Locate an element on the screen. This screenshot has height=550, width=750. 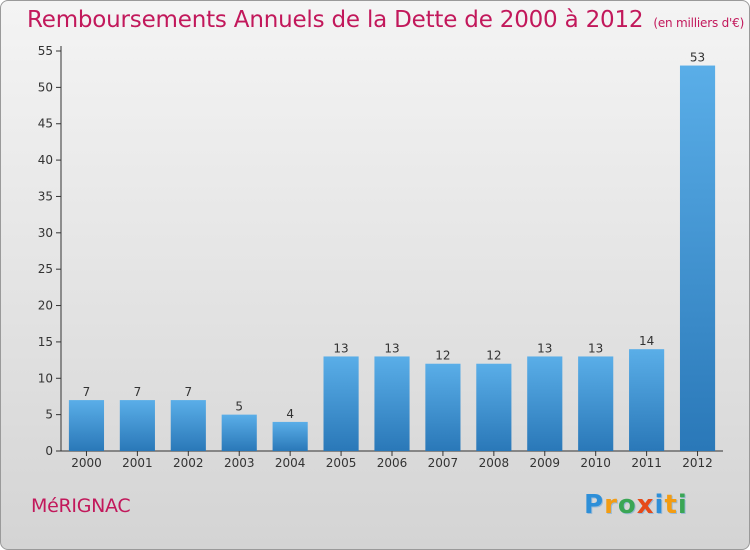
y-tick-label: 5 is located at coordinates (49, 415).